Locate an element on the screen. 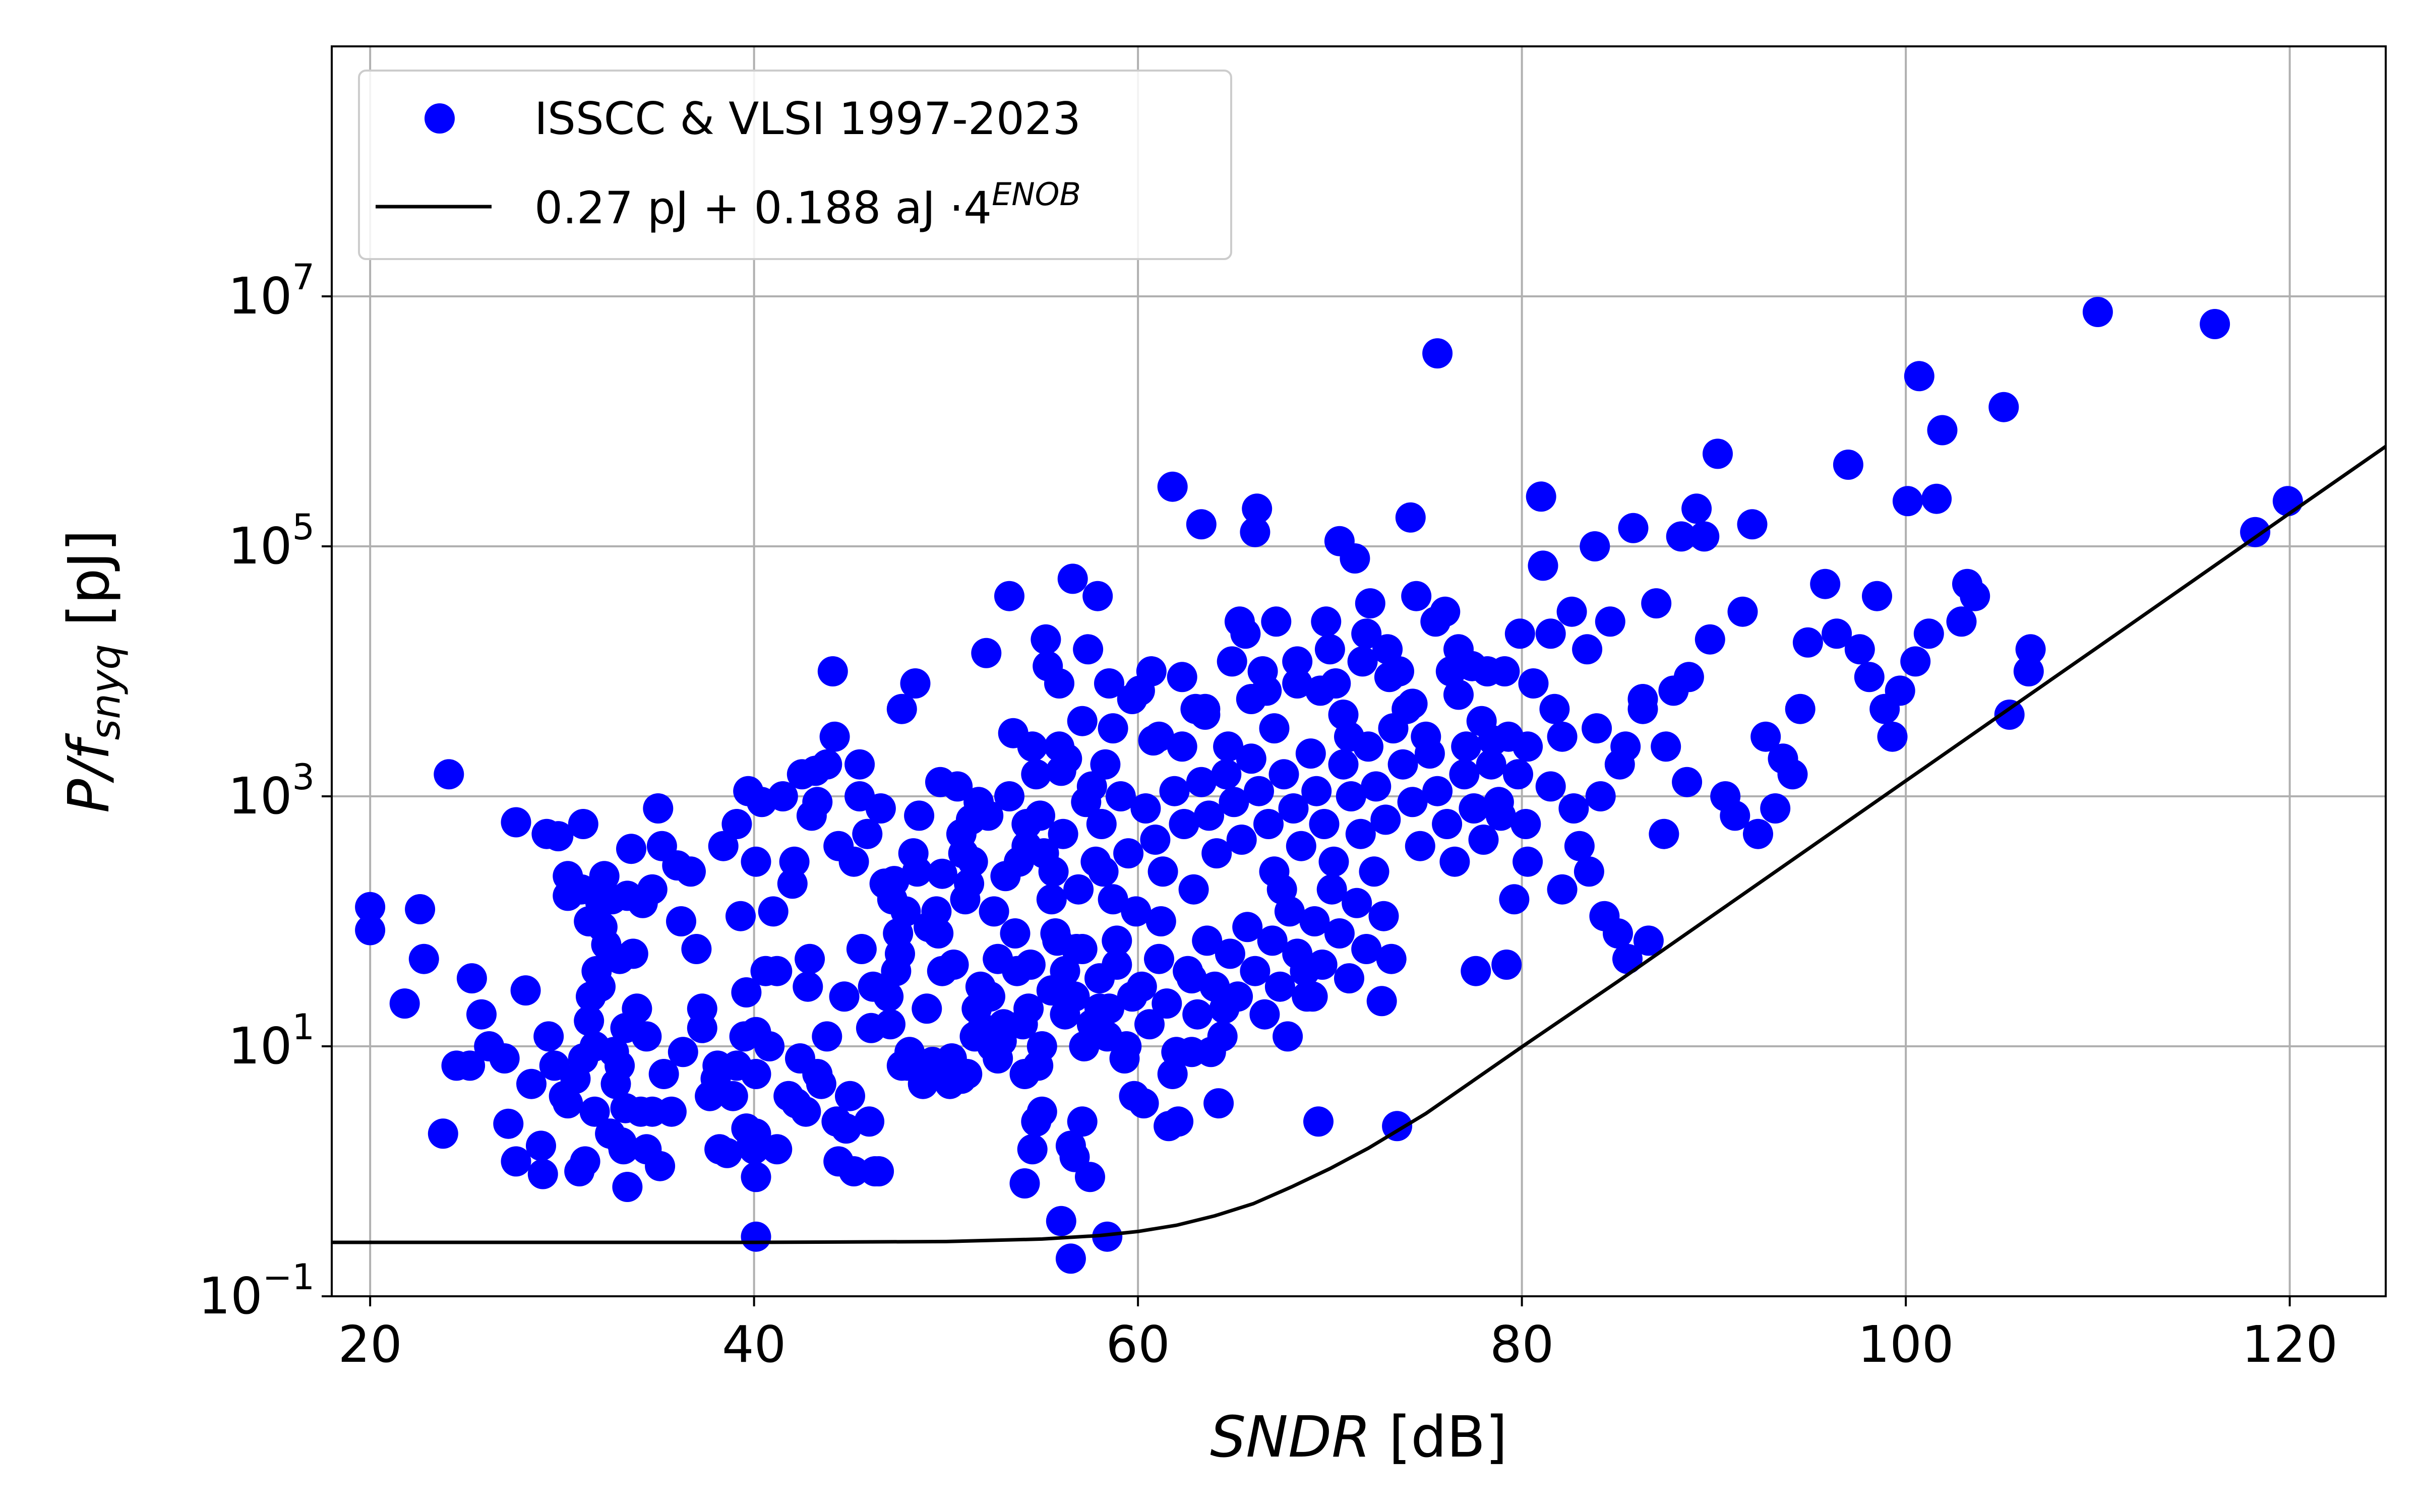  legend-box is located at coordinates (795, 165).